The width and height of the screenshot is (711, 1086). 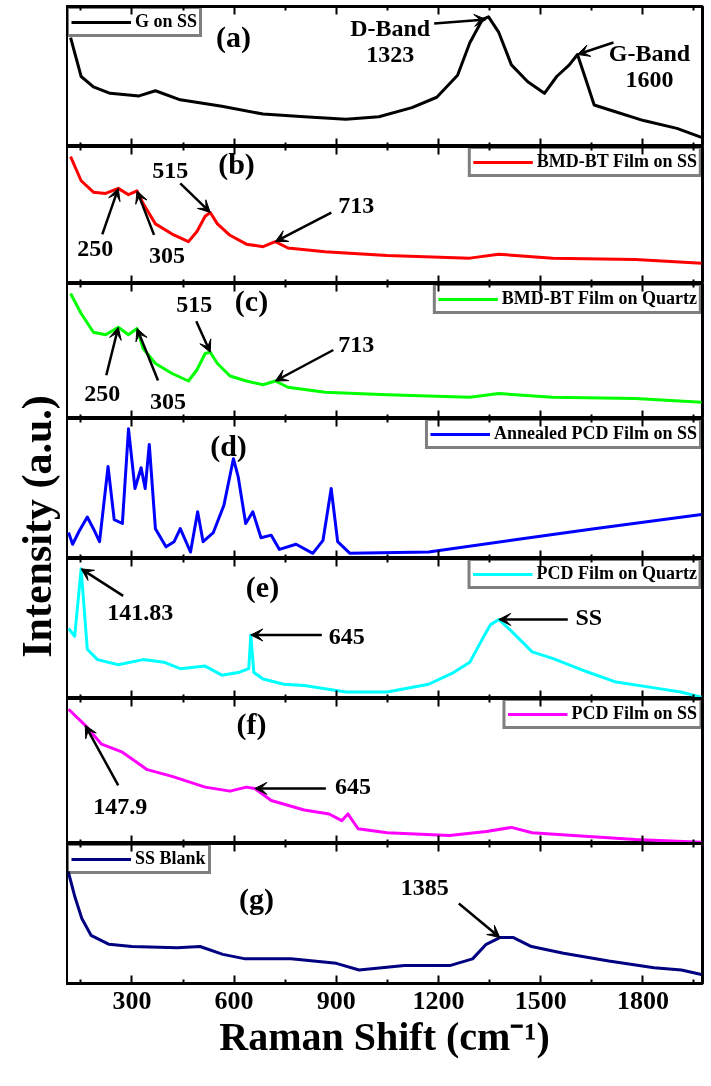 I want to click on annotation: (e), so click(x=262, y=587).